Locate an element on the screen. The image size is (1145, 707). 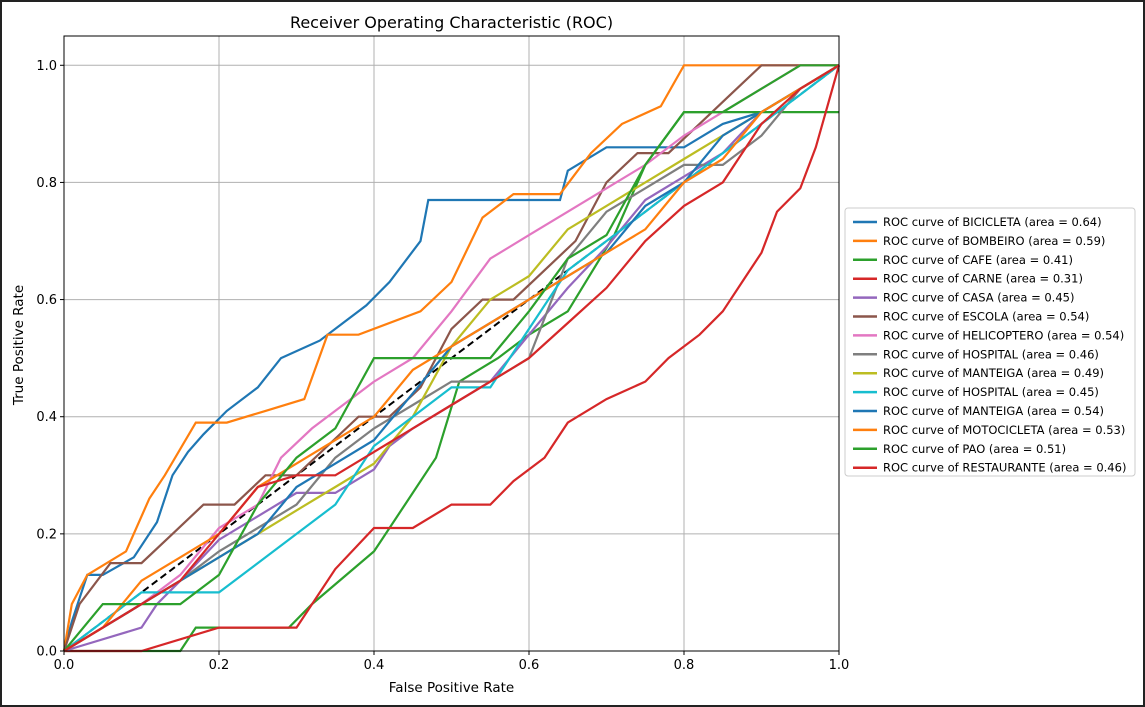
x-tick-label: 0.8 is located at coordinates (684, 665).